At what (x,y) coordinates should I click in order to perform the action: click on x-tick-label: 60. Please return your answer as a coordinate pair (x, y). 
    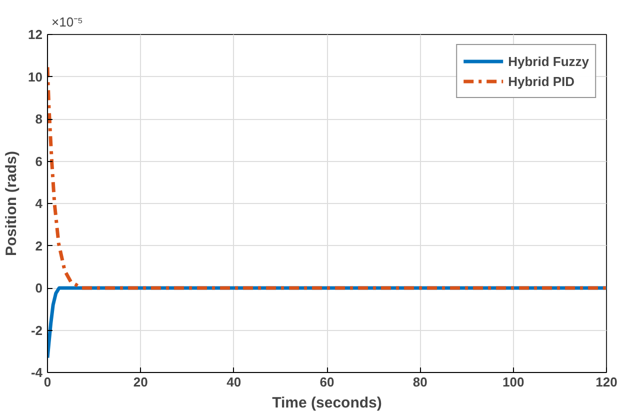
    Looking at the image, I should click on (327, 382).